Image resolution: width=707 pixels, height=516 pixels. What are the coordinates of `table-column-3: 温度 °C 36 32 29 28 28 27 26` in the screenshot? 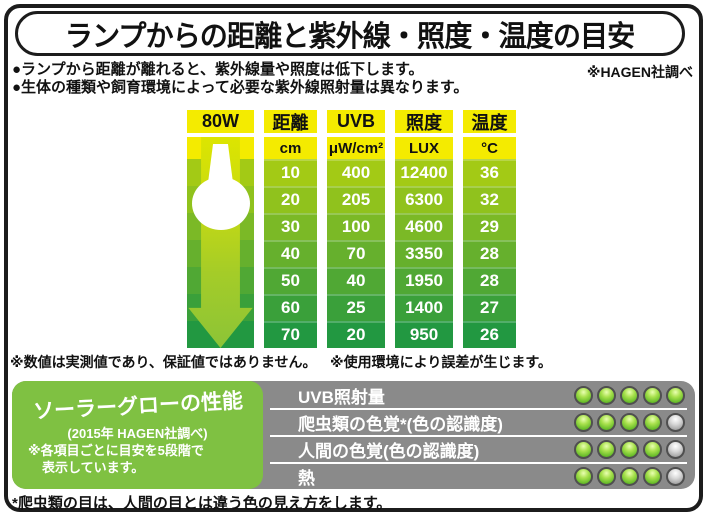 It's located at (489, 229).